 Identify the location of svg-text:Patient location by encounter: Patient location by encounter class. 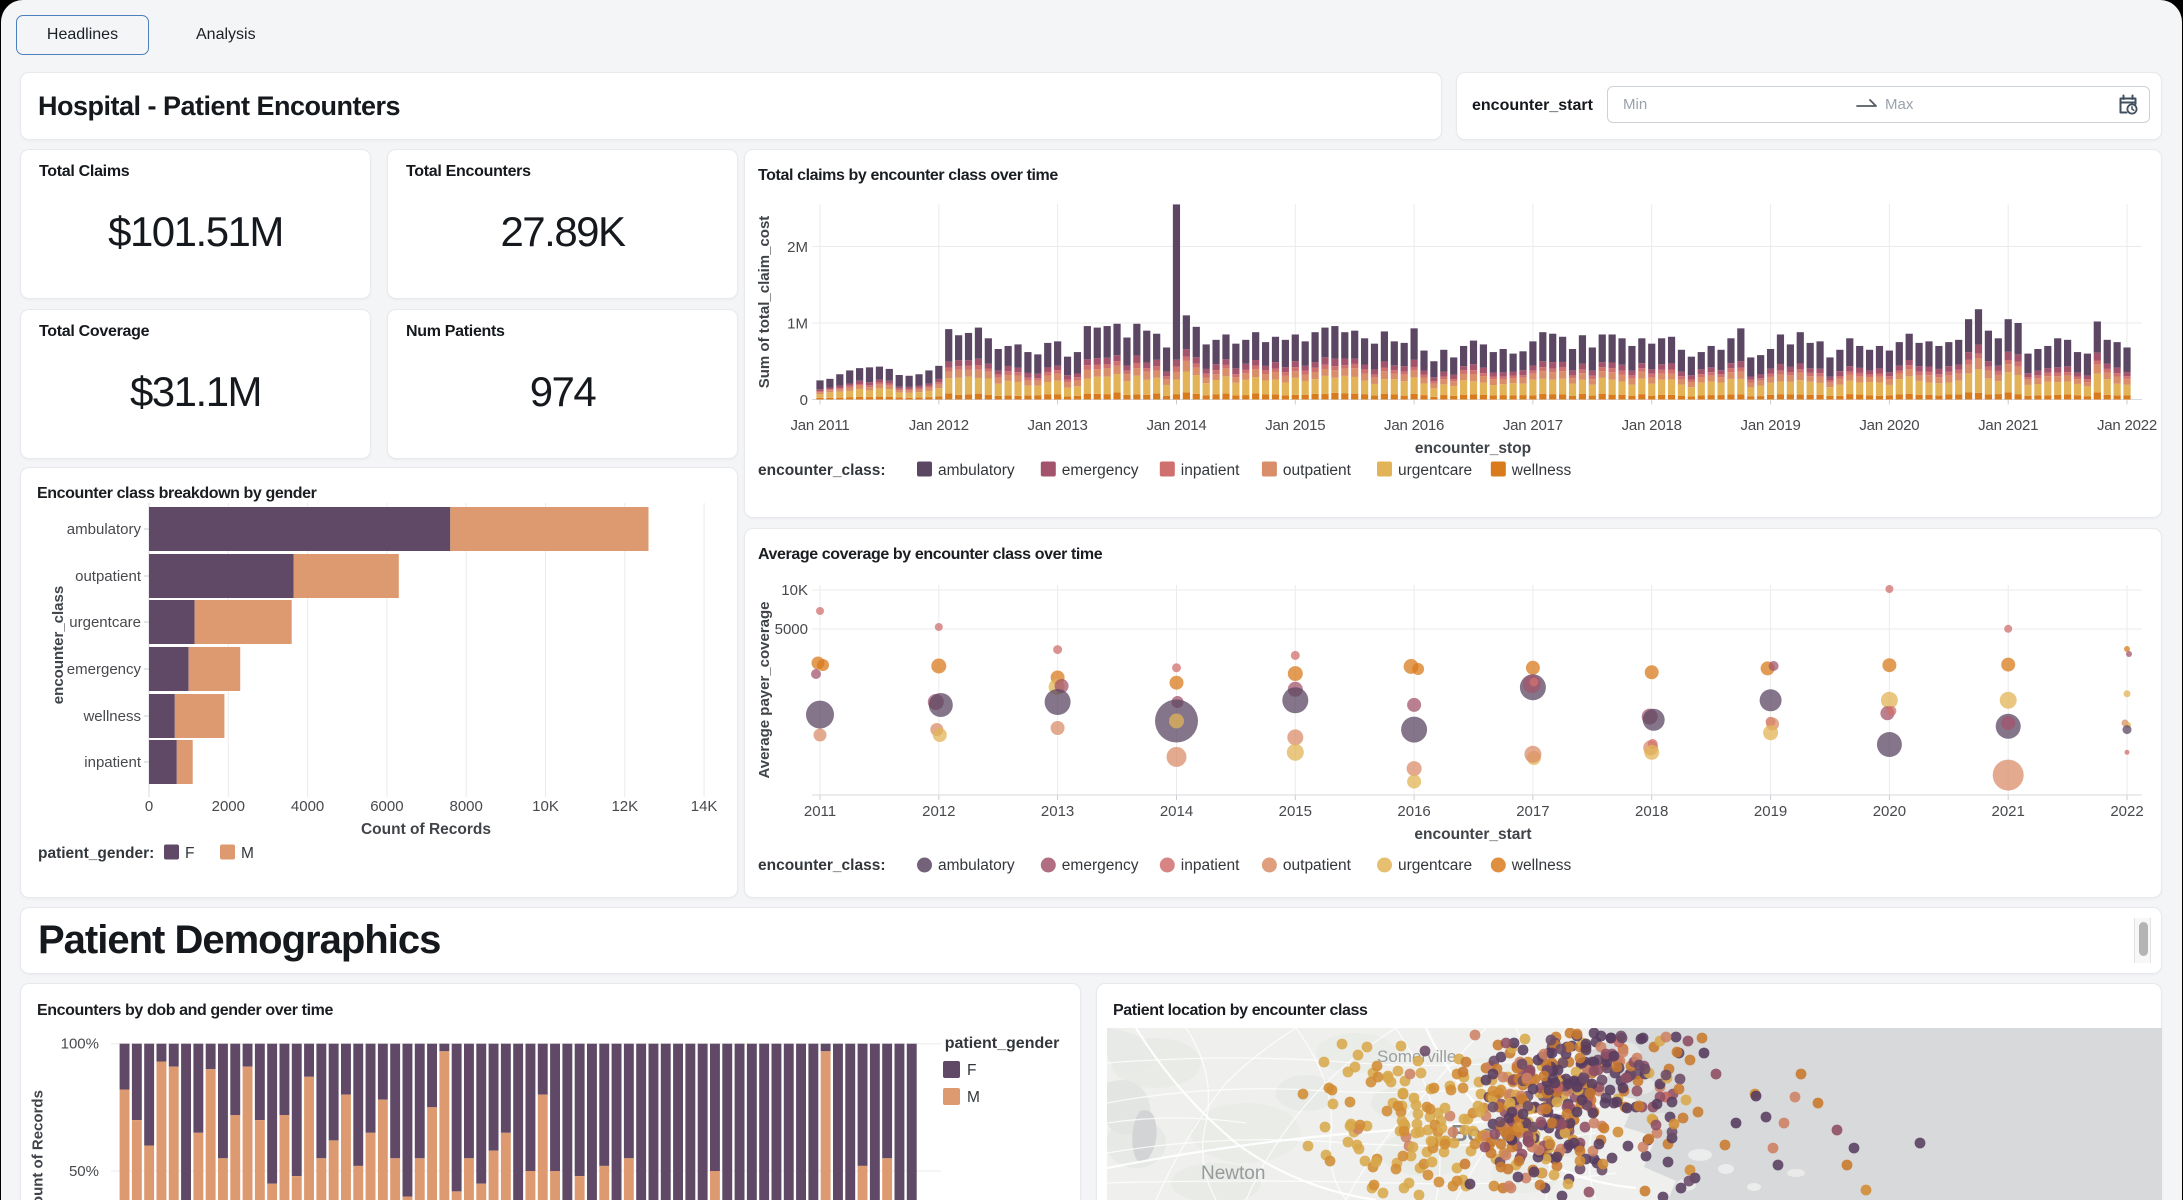
(1240, 1010).